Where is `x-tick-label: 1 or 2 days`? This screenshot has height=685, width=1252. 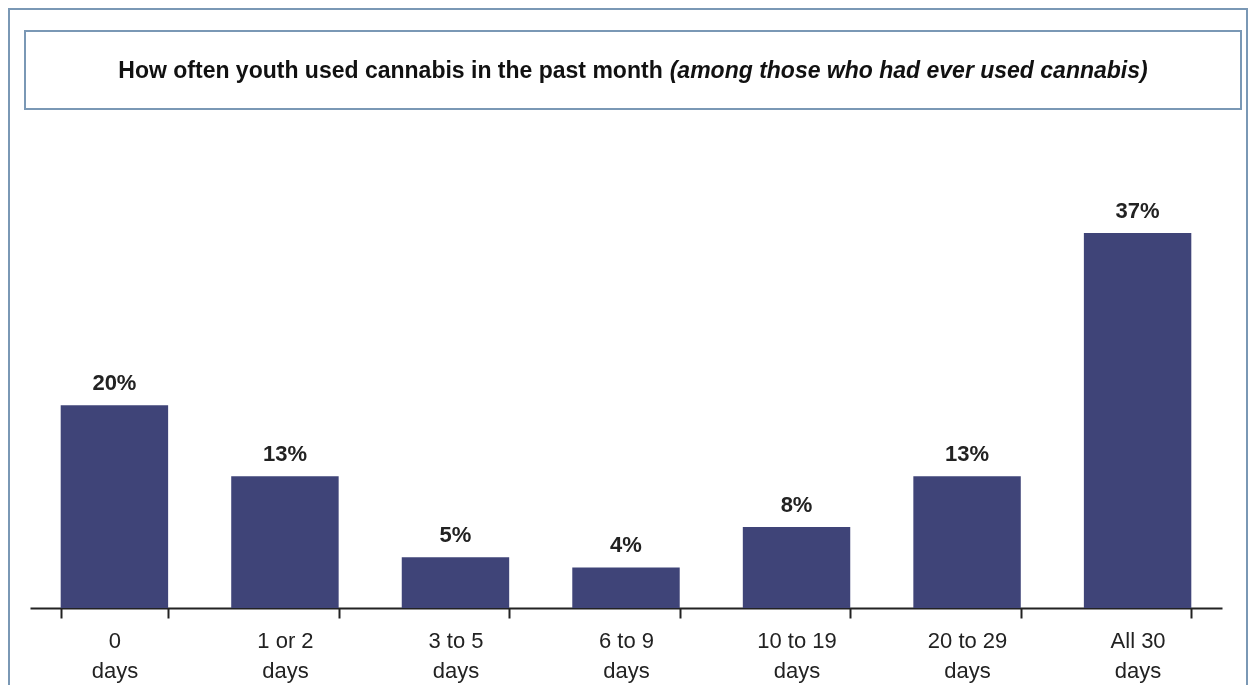
x-tick-label: 1 or 2 days is located at coordinates (285, 655).